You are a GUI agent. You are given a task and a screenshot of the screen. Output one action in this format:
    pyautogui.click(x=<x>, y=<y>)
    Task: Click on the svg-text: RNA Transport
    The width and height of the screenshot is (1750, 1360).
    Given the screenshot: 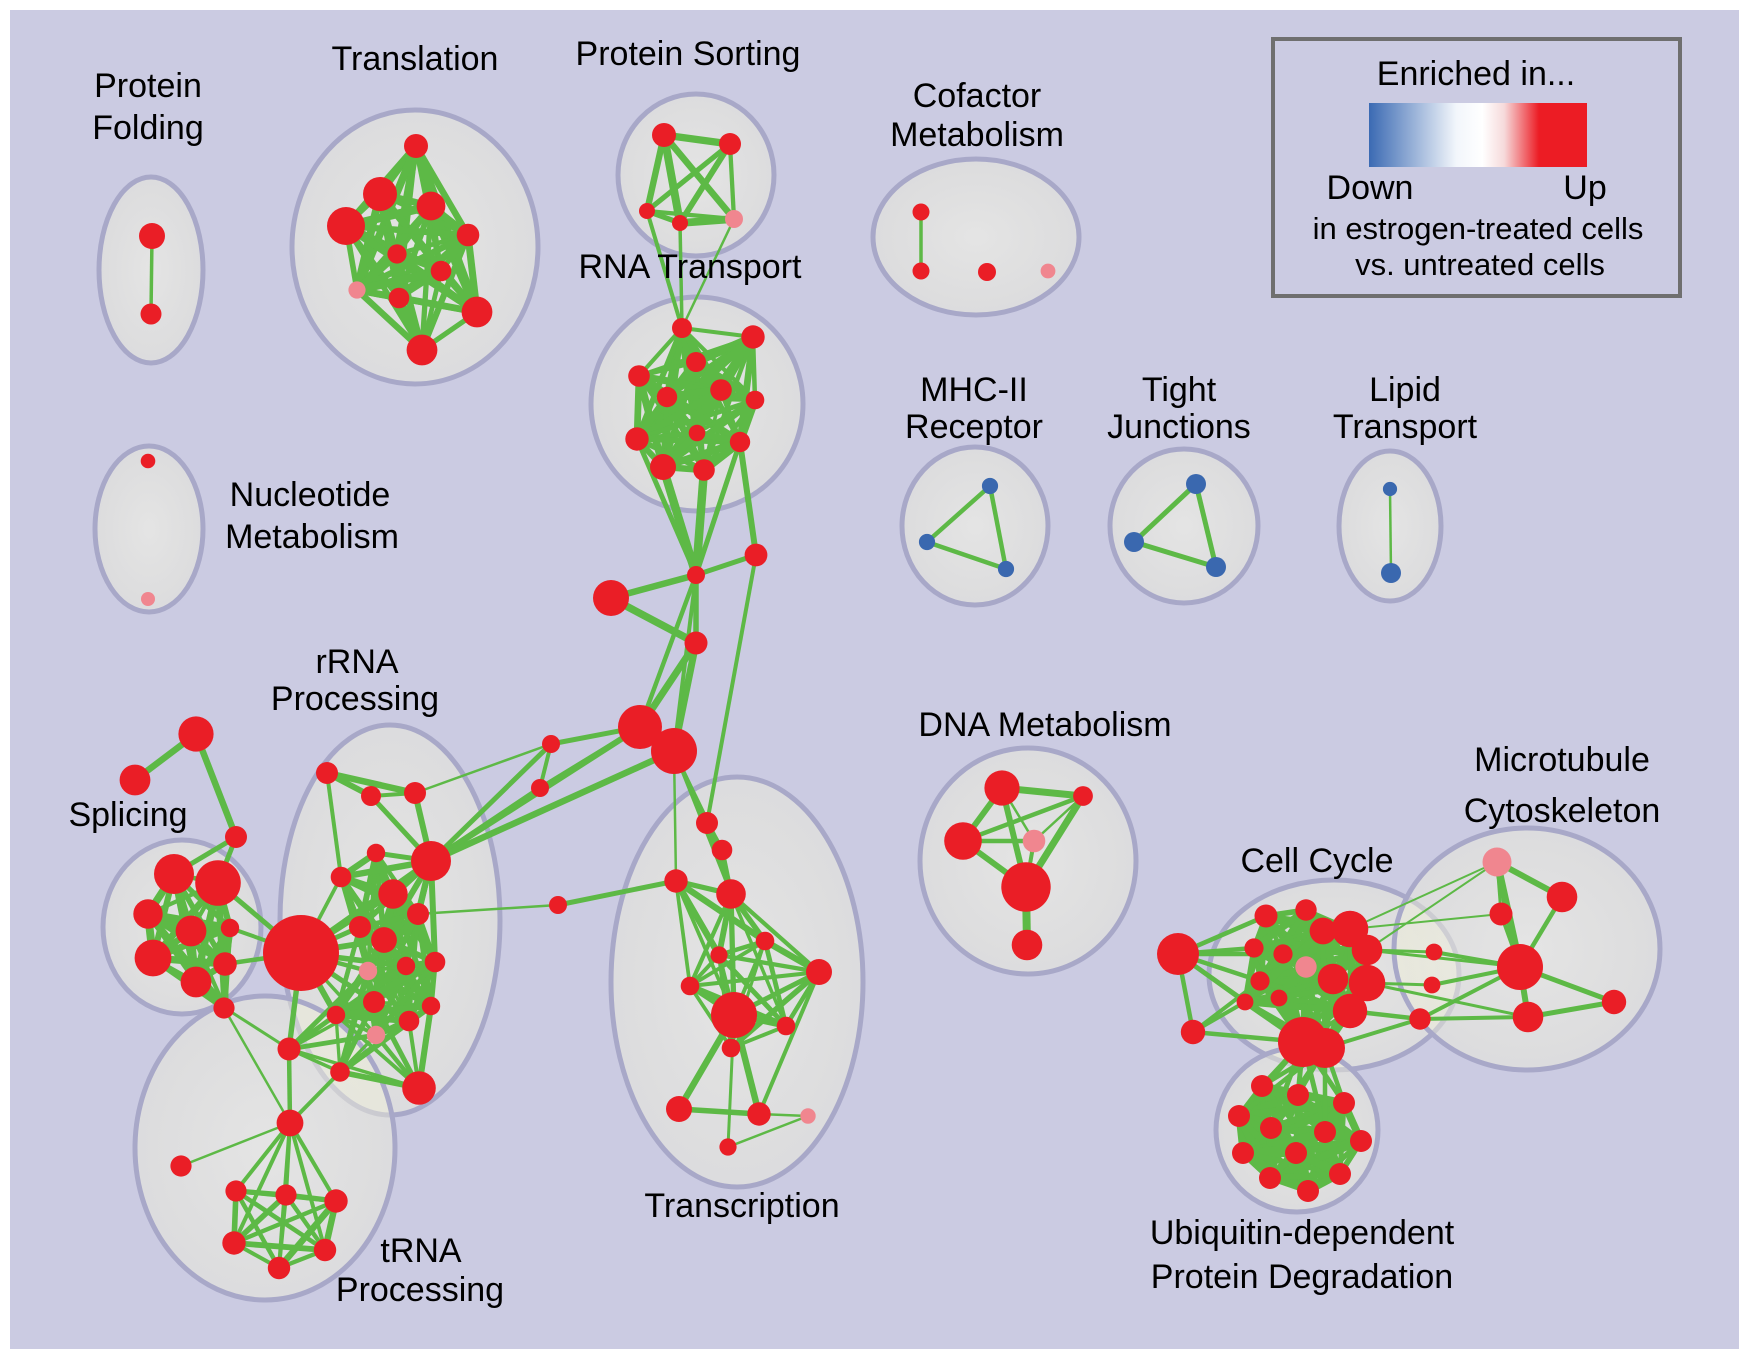 What is the action you would take?
    pyautogui.click(x=691, y=267)
    